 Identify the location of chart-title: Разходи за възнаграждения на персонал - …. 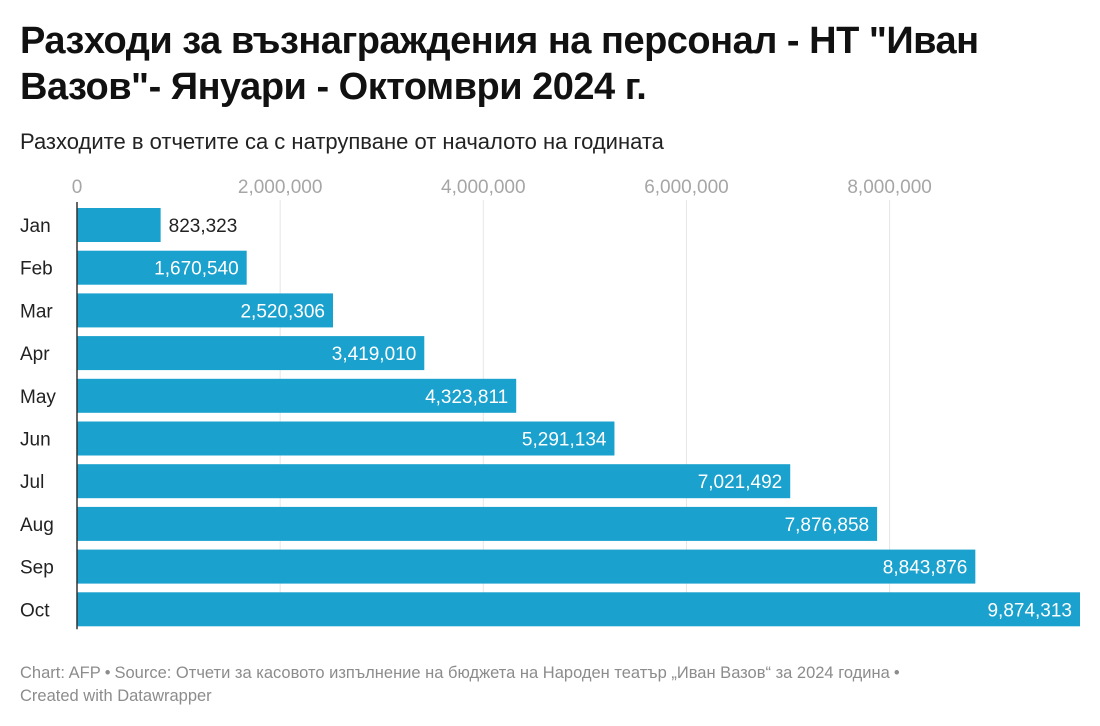
(499, 64).